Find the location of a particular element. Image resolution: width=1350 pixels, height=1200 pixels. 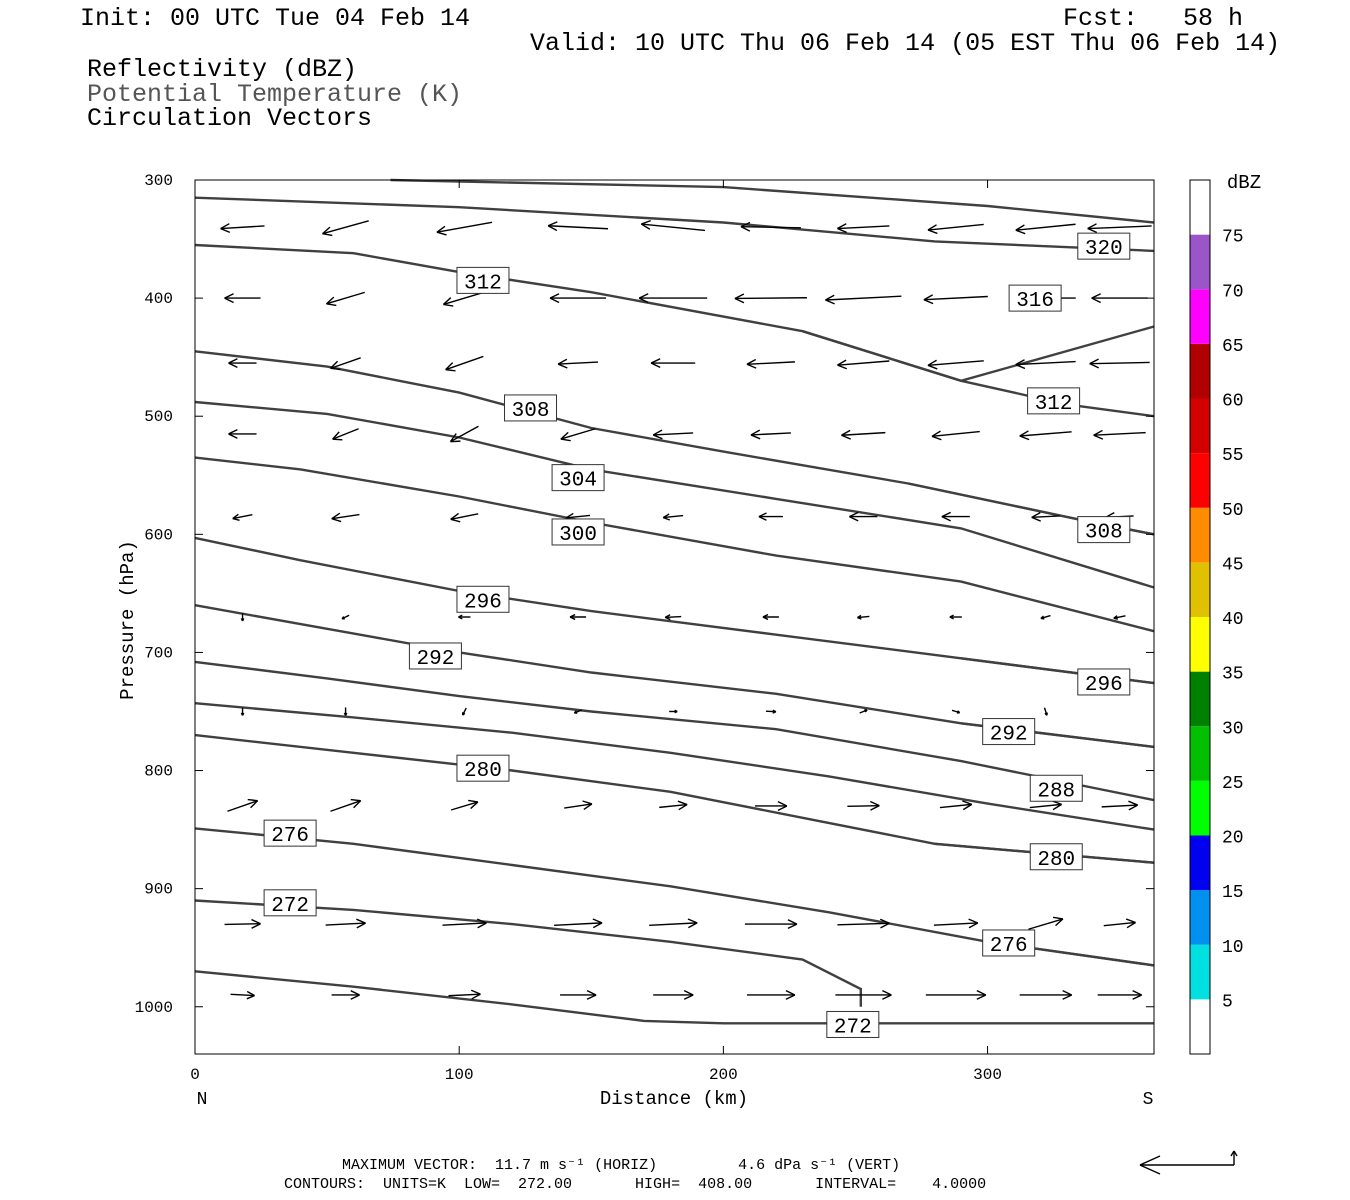

contour-label: 280 is located at coordinates (483, 771).